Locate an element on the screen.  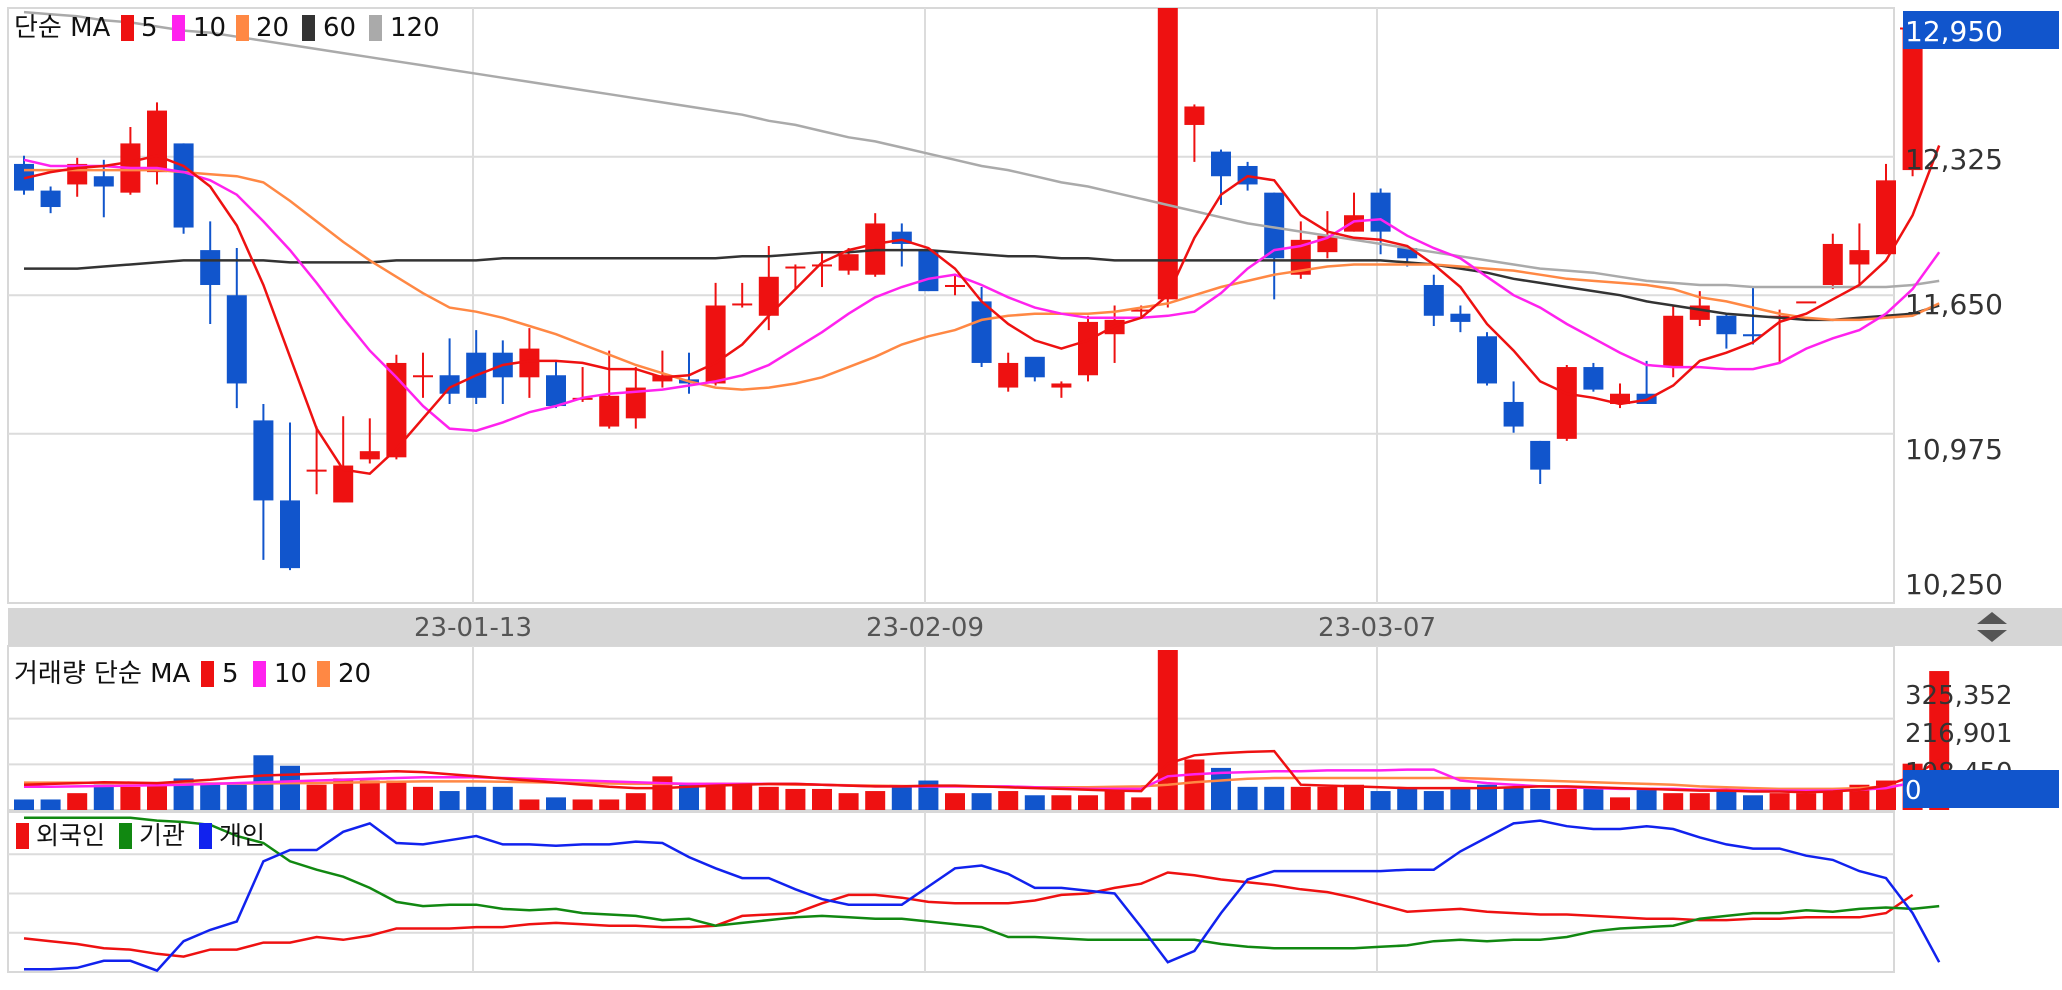
legend-ma10-label: 10 is located at coordinates (209, 28).